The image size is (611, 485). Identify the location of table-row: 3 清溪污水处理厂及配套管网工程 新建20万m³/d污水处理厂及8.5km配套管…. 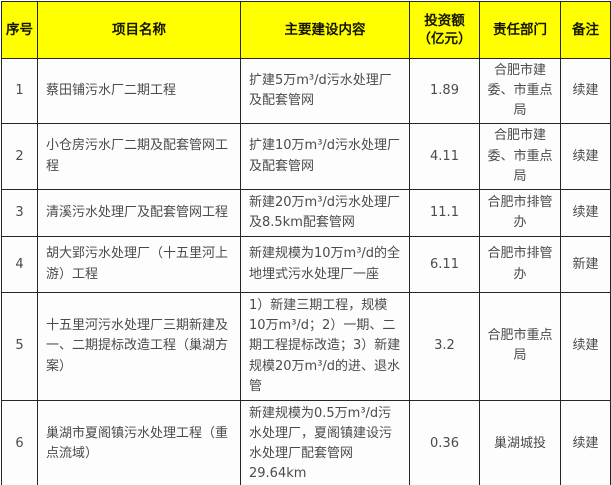
(306, 213).